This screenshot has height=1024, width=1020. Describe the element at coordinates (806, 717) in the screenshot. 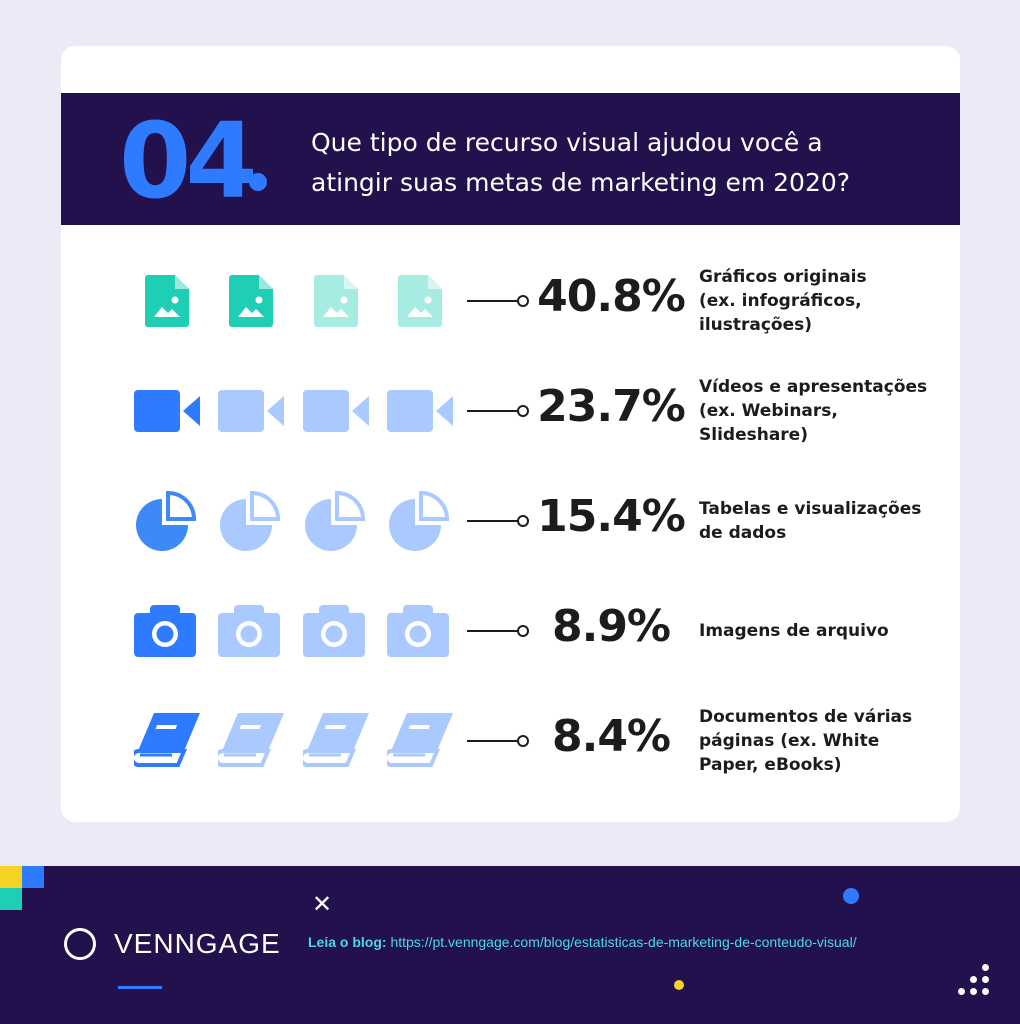

I see `category-label-line: Documentos de várias` at that location.